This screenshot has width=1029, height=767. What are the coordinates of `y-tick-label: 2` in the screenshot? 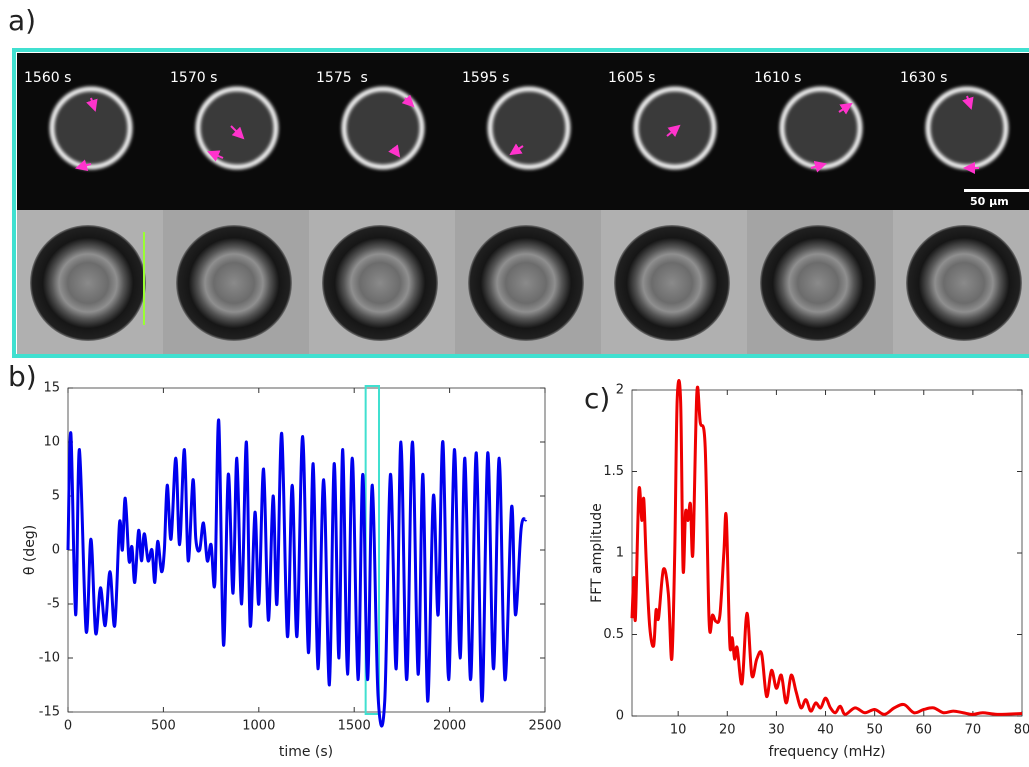 It's located at (620, 390).